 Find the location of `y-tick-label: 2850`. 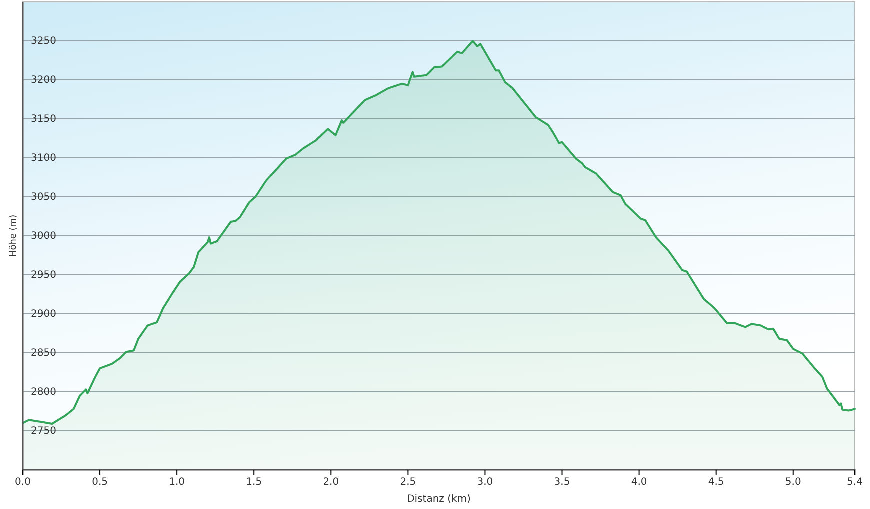

y-tick-label: 2850 is located at coordinates (43, 354).